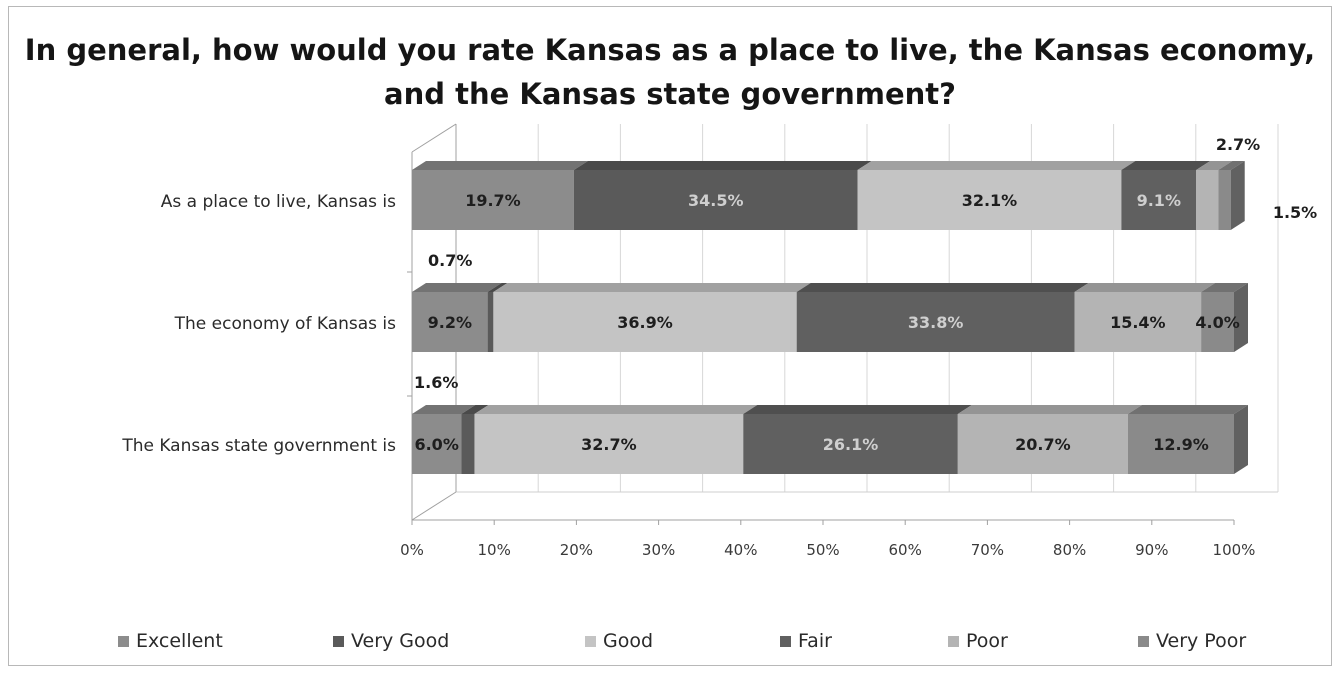 The width and height of the screenshot is (1340, 673). I want to click on chart-legend: Excellent Very Good Good Fair Poor Very Poor, so click(688, 641).